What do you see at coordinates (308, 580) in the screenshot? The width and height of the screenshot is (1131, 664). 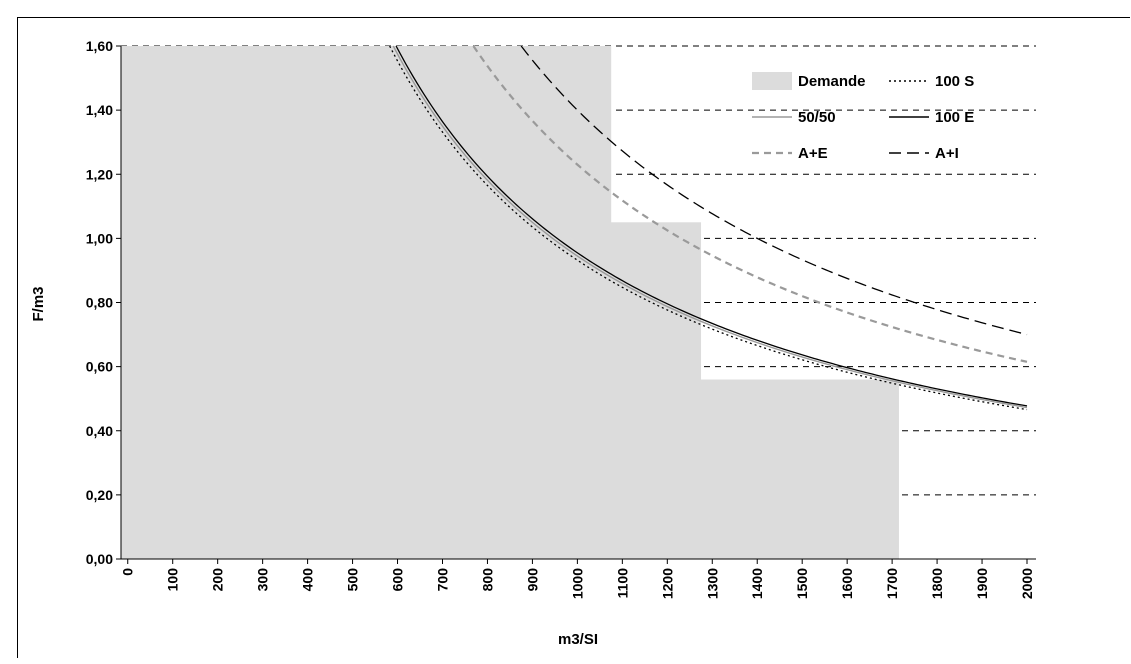 I see `x-tick-label: 400` at bounding box center [308, 580].